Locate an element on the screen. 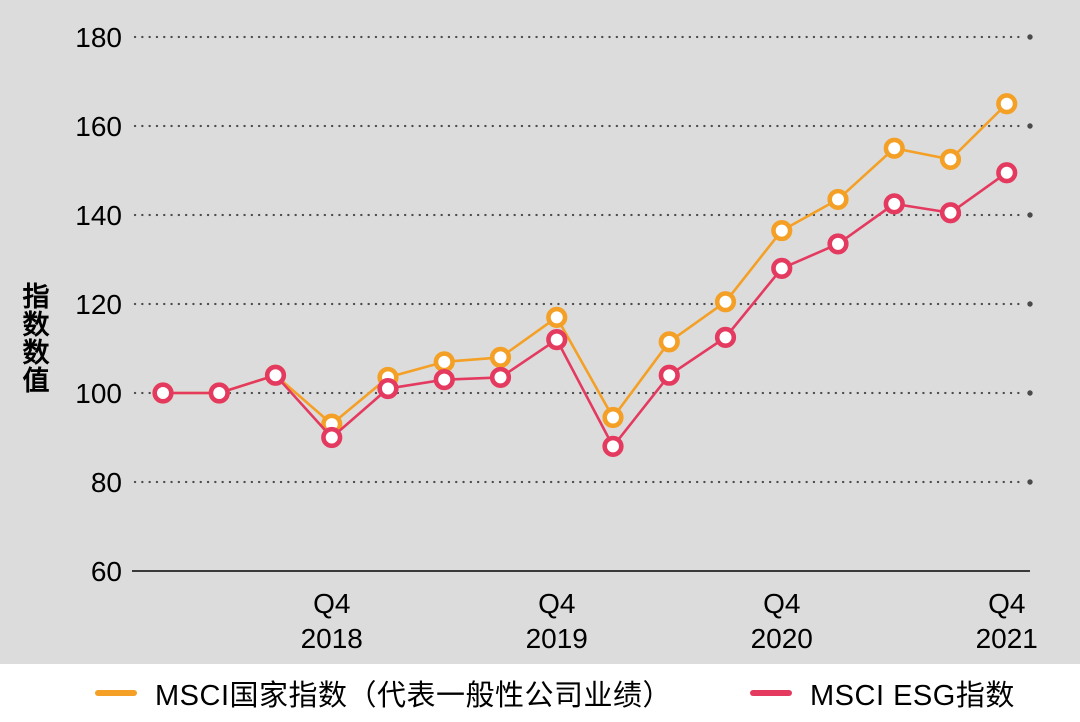 Image resolution: width=1080 pixels, height=722 pixels. y-tick-label: 80 is located at coordinates (106, 482).